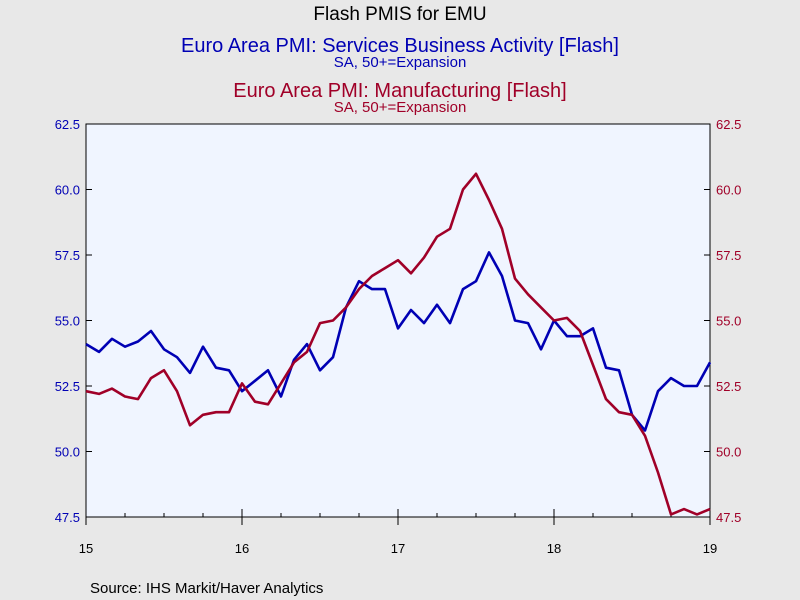 Image resolution: width=800 pixels, height=600 pixels. What do you see at coordinates (728, 321) in the screenshot?
I see `right-tick-label: 55.0` at bounding box center [728, 321].